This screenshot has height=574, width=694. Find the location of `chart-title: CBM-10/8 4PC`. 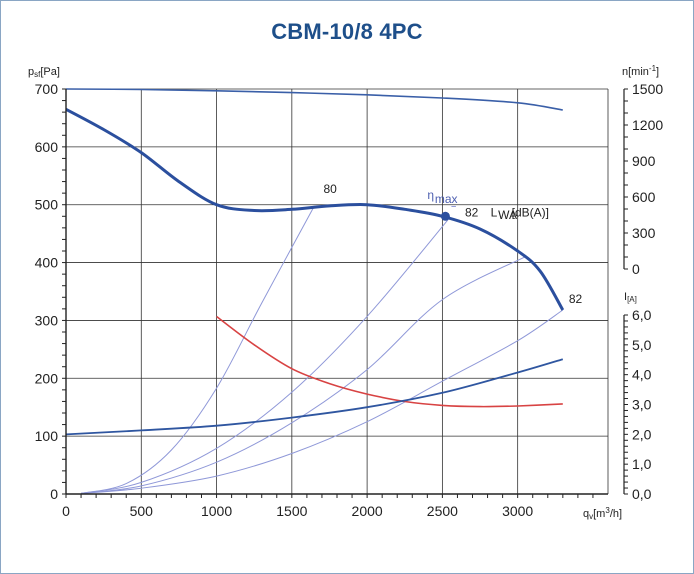

chart-title: CBM-10/8 4PC is located at coordinates (347, 31).